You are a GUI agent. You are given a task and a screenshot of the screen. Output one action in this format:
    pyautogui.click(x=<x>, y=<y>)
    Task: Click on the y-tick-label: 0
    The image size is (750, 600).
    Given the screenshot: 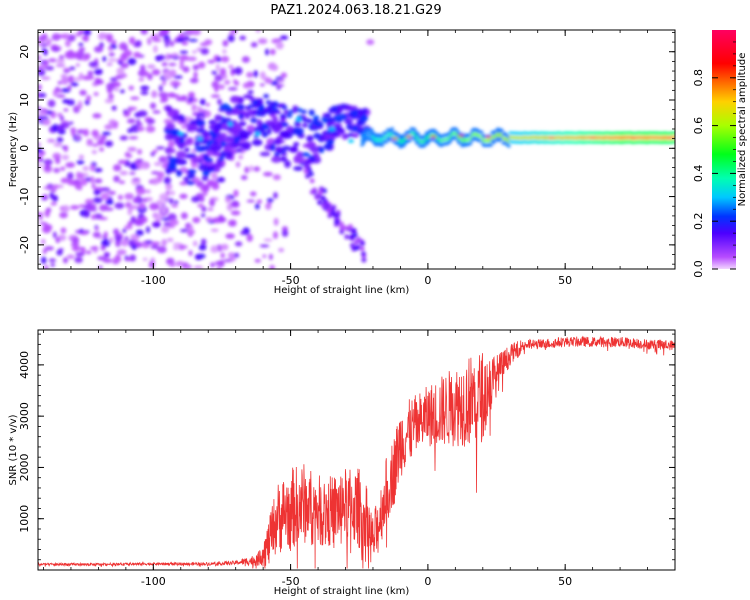 What is the action you would take?
    pyautogui.click(x=24, y=148)
    